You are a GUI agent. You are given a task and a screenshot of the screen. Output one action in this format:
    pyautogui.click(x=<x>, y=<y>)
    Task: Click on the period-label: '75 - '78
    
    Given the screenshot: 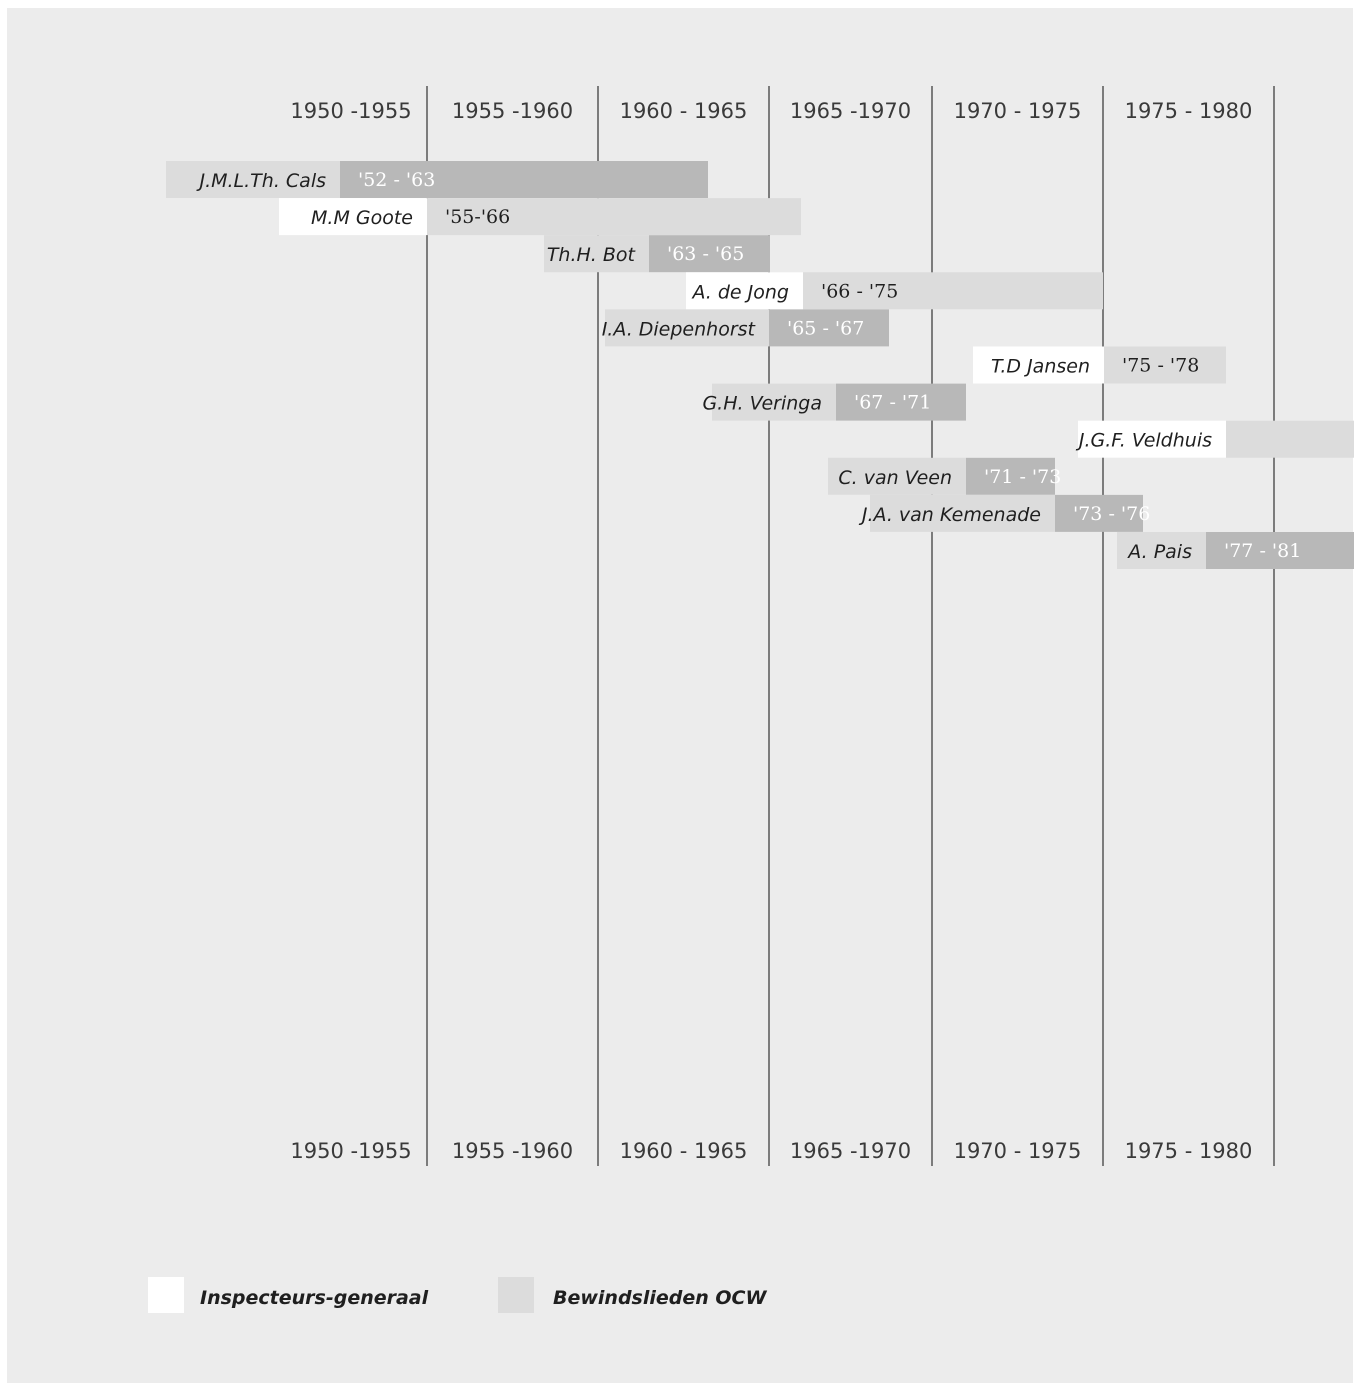 What is the action you would take?
    pyautogui.click(x=1160, y=366)
    